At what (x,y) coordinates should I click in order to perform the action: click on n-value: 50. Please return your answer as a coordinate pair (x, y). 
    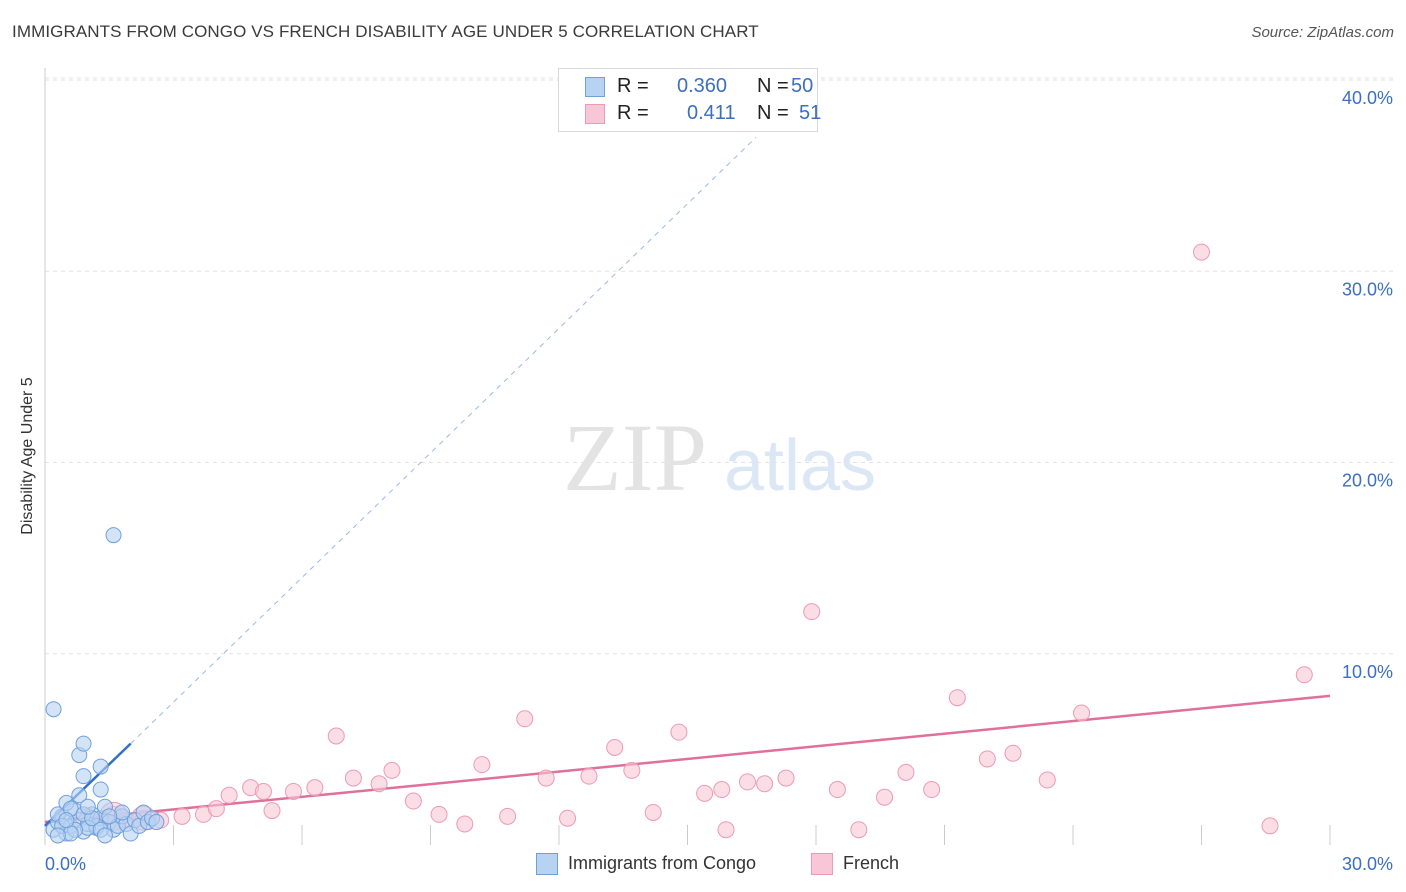
    Looking at the image, I should click on (802, 86).